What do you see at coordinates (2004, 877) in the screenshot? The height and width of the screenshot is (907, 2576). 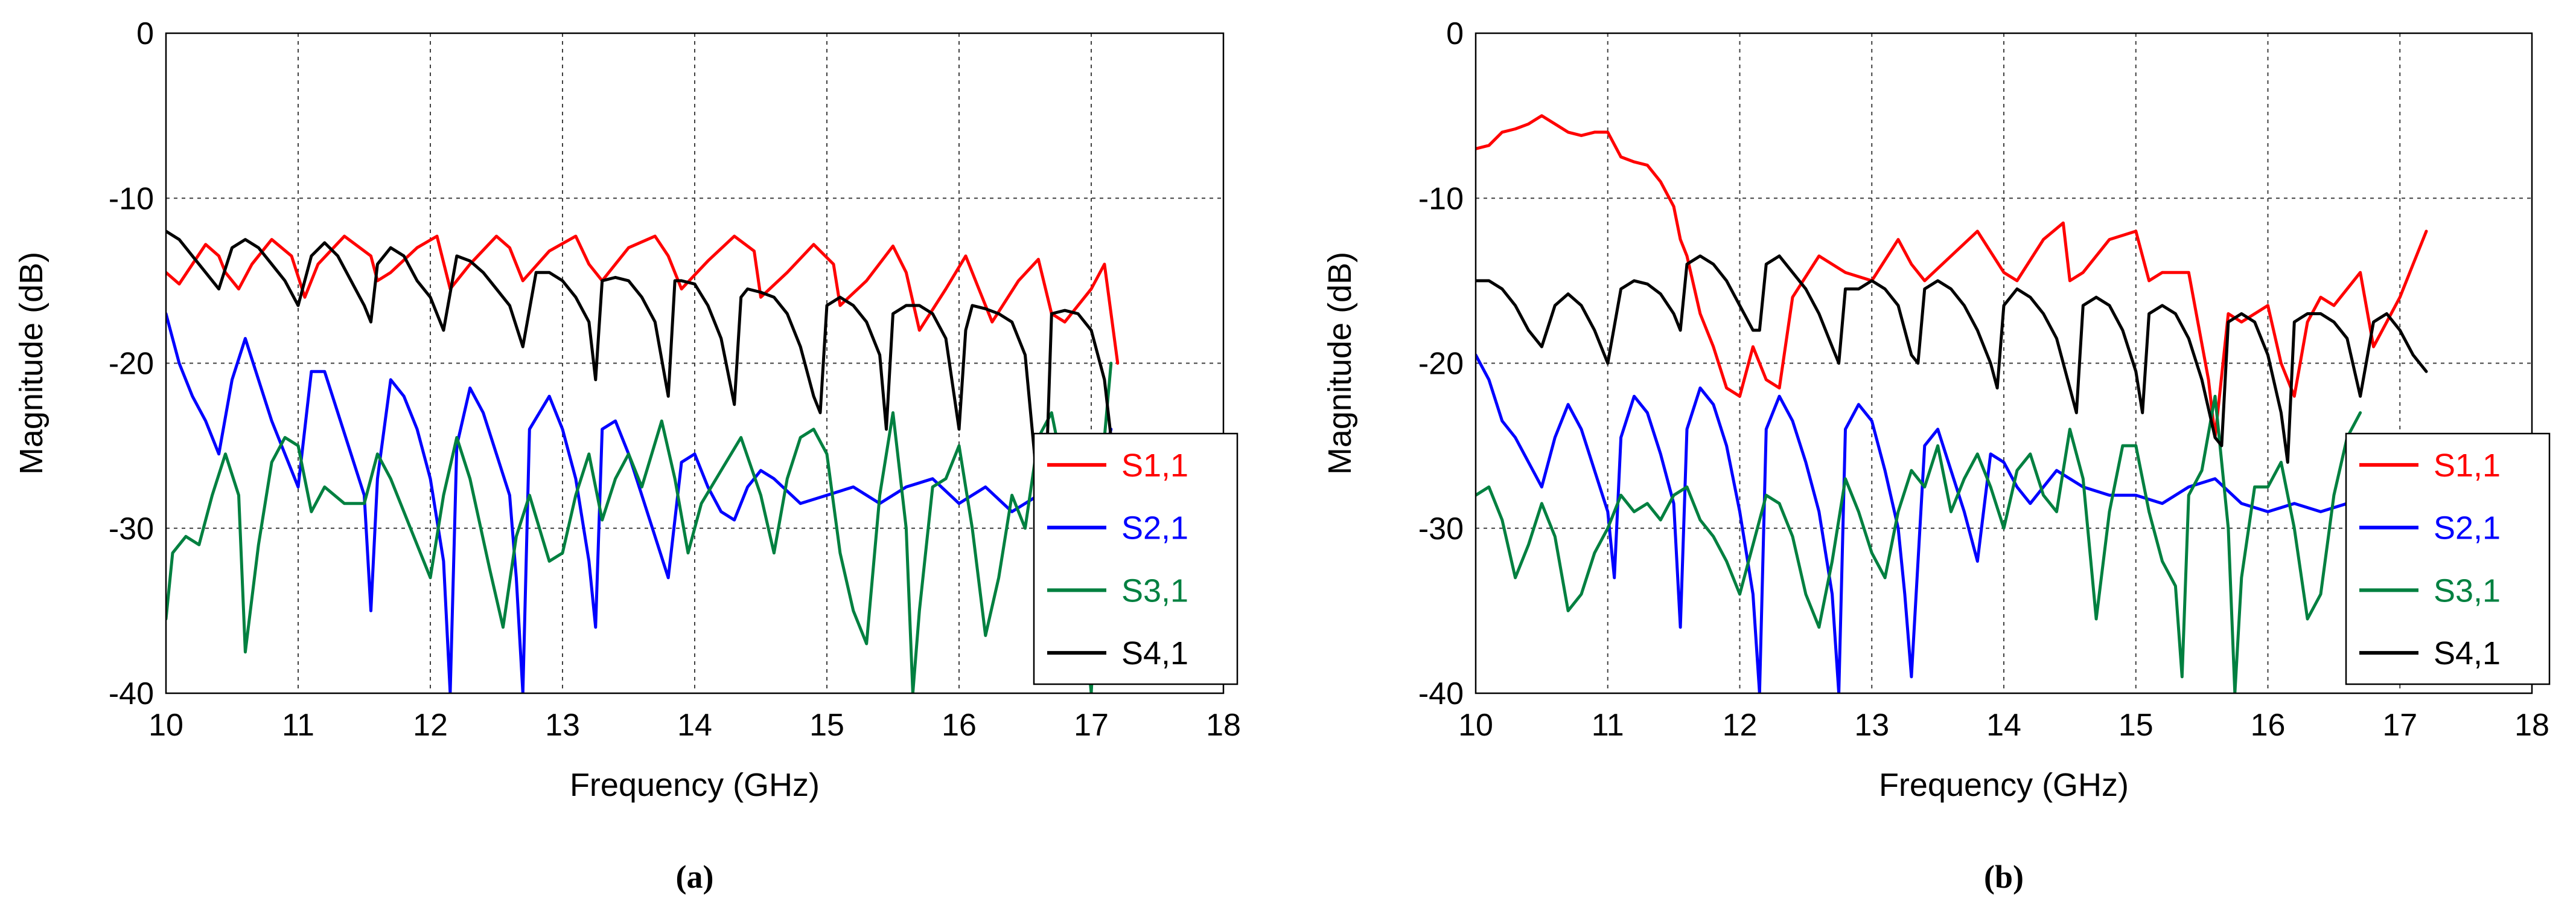 I see `panel-caption: (b)` at bounding box center [2004, 877].